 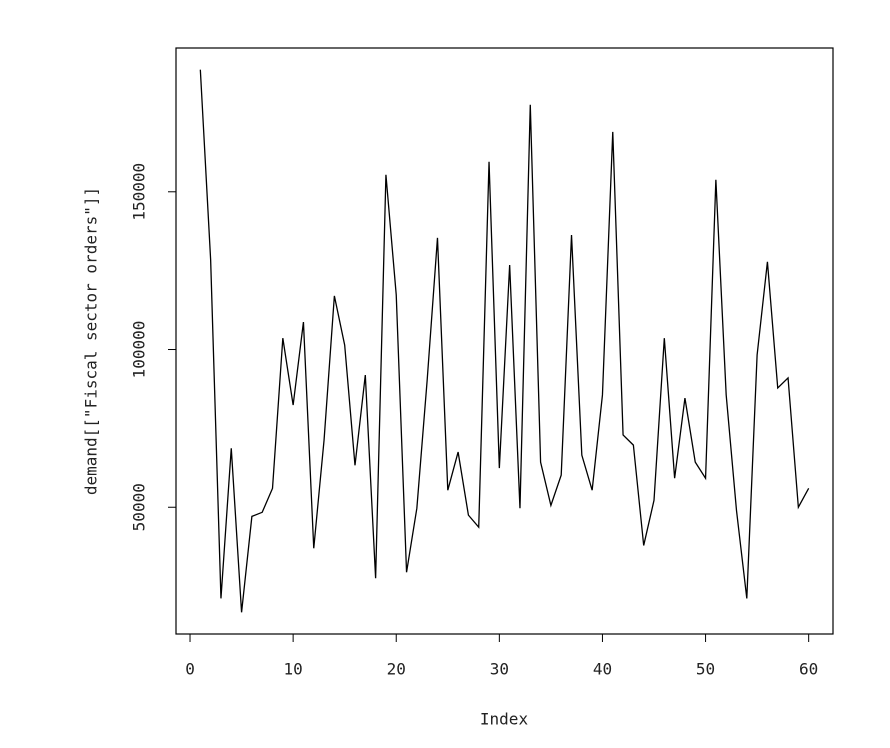 I want to click on y-axis-title: demand[["Fiscal sector orders"]], so click(x=91, y=341).